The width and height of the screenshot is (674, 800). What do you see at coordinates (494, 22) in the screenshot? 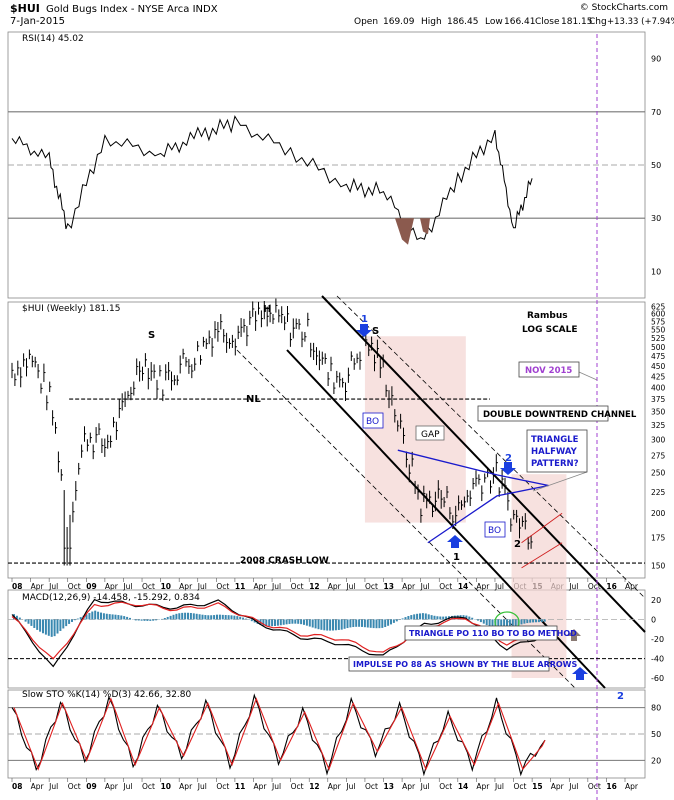
I see `low-label: Low` at bounding box center [494, 22].